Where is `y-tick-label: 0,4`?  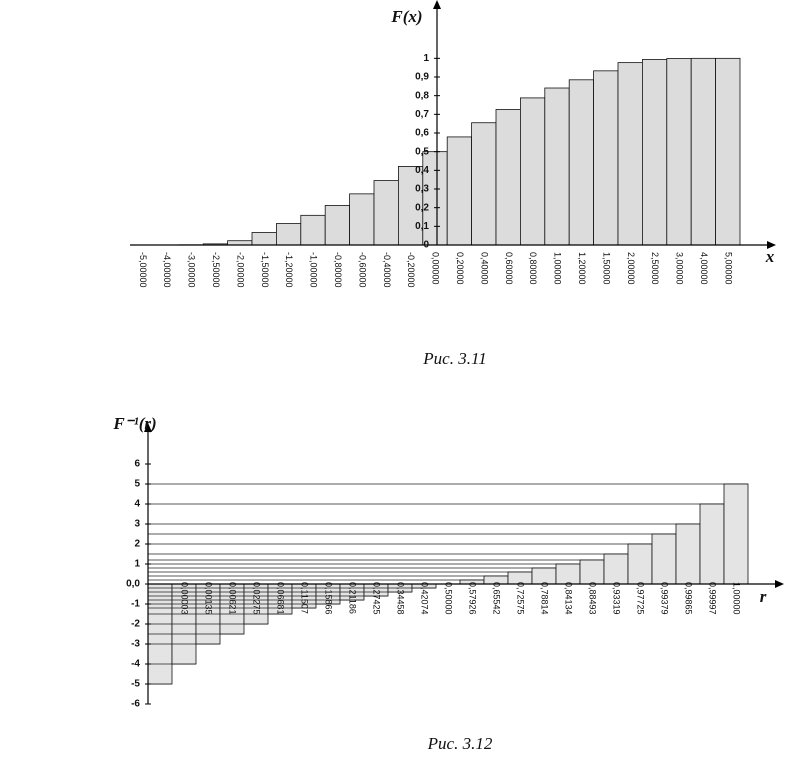 y-tick-label: 0,4 is located at coordinates (422, 170).